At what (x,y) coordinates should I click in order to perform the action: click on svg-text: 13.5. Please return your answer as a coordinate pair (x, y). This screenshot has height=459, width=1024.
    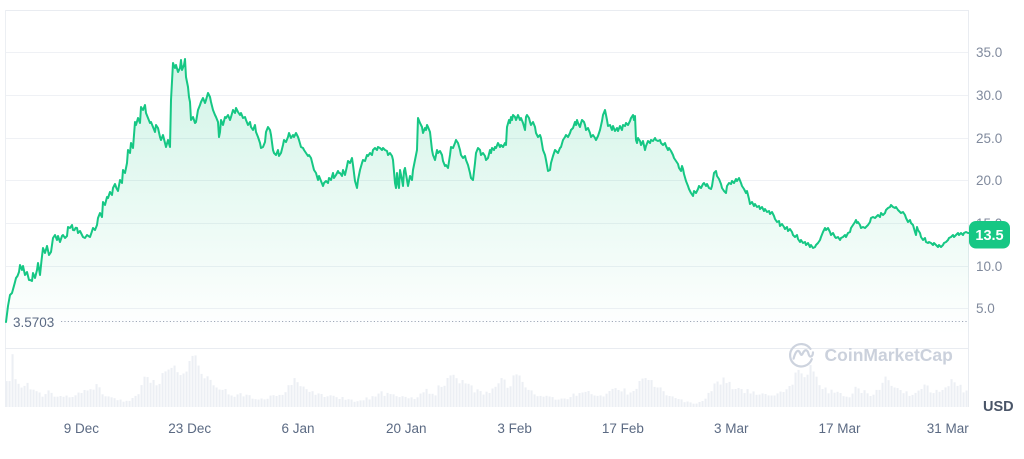
    Looking at the image, I should click on (989, 236).